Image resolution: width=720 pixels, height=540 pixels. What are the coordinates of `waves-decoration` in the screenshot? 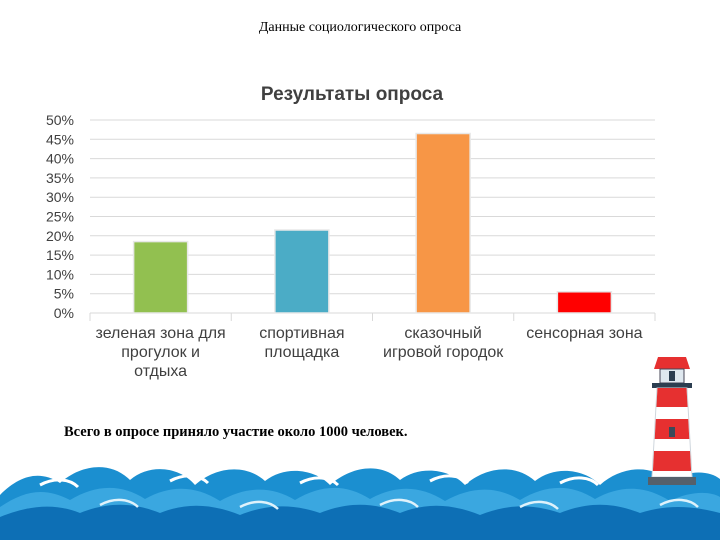 It's located at (360, 503).